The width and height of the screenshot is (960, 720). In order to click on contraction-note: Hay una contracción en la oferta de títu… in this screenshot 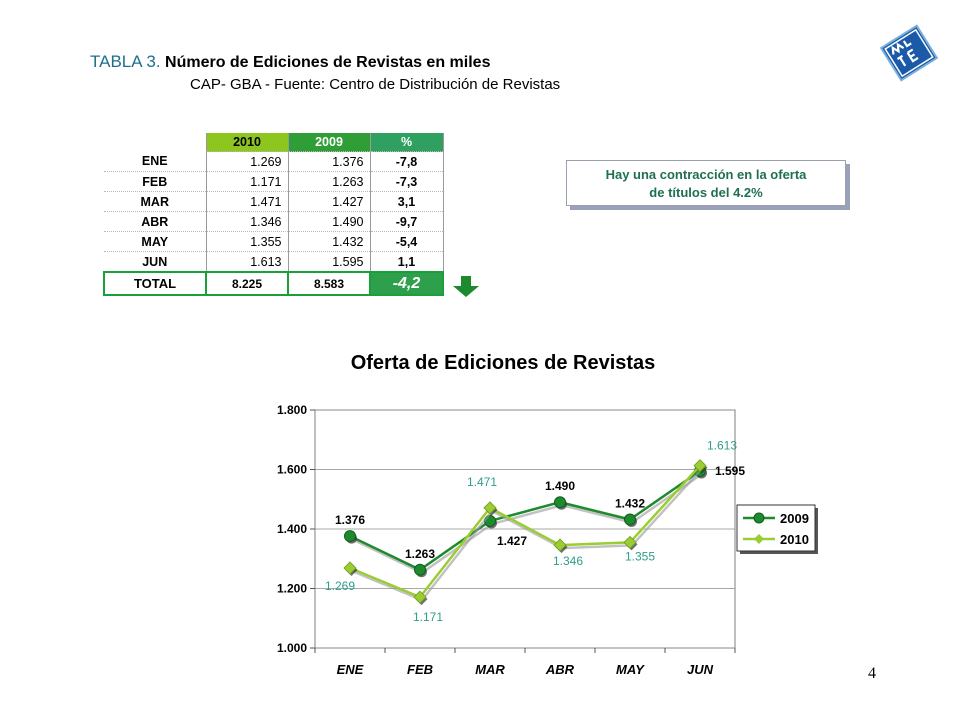, I will do `click(706, 183)`.